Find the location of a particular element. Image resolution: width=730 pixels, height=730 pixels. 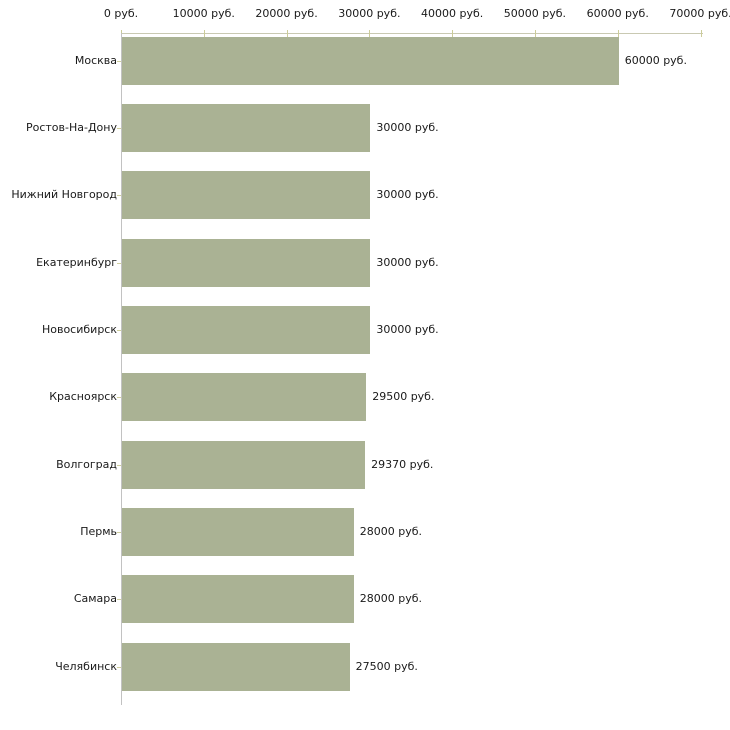

x-axis-tick-label: 0 руб. is located at coordinates (121, 13).